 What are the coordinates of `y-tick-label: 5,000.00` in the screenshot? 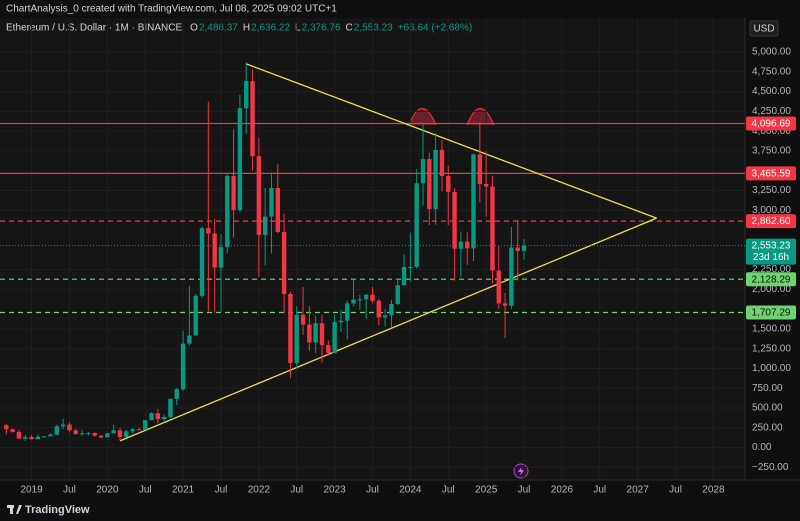 It's located at (771, 52).